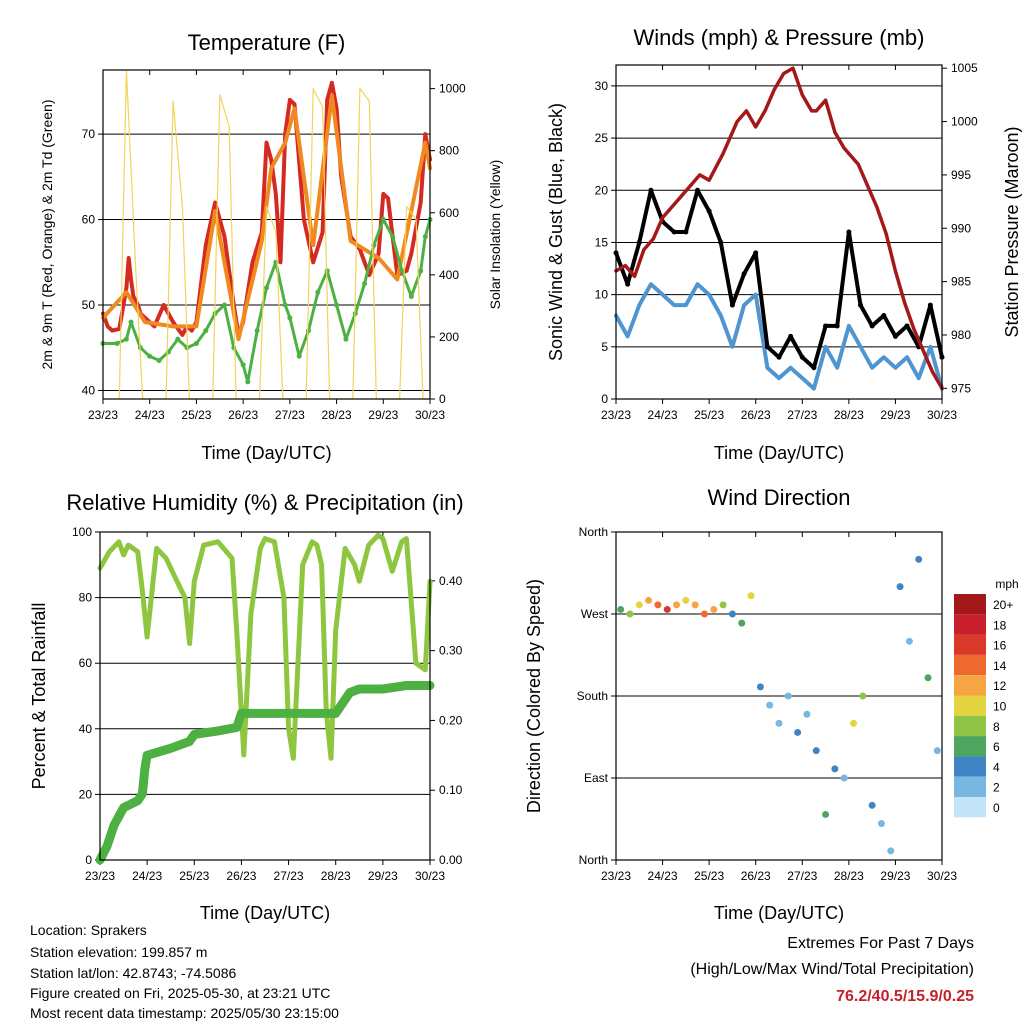  I want to click on y-tick-label: 60, so click(86, 663).